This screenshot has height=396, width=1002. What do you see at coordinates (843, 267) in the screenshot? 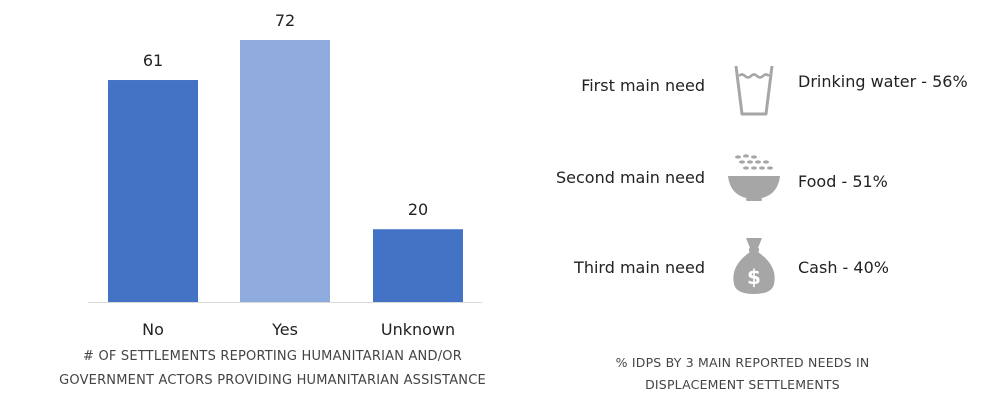
I see `need-value-third: Cash - 40%` at bounding box center [843, 267].